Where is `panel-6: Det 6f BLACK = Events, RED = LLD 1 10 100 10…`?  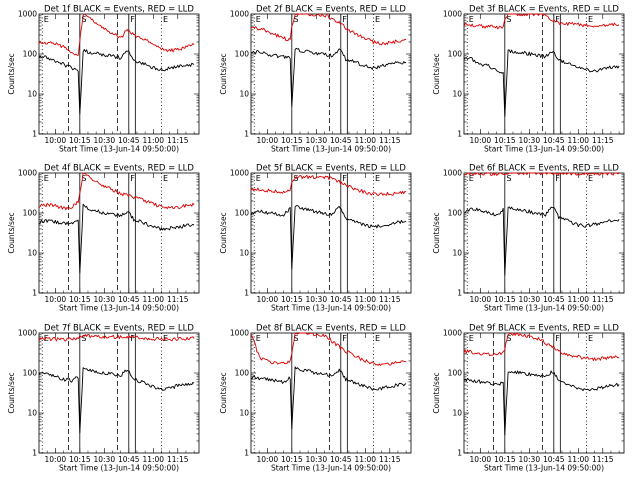 panel-6: Det 6f BLACK = Events, RED = LLD 1 10 100 10… is located at coordinates (528, 238).